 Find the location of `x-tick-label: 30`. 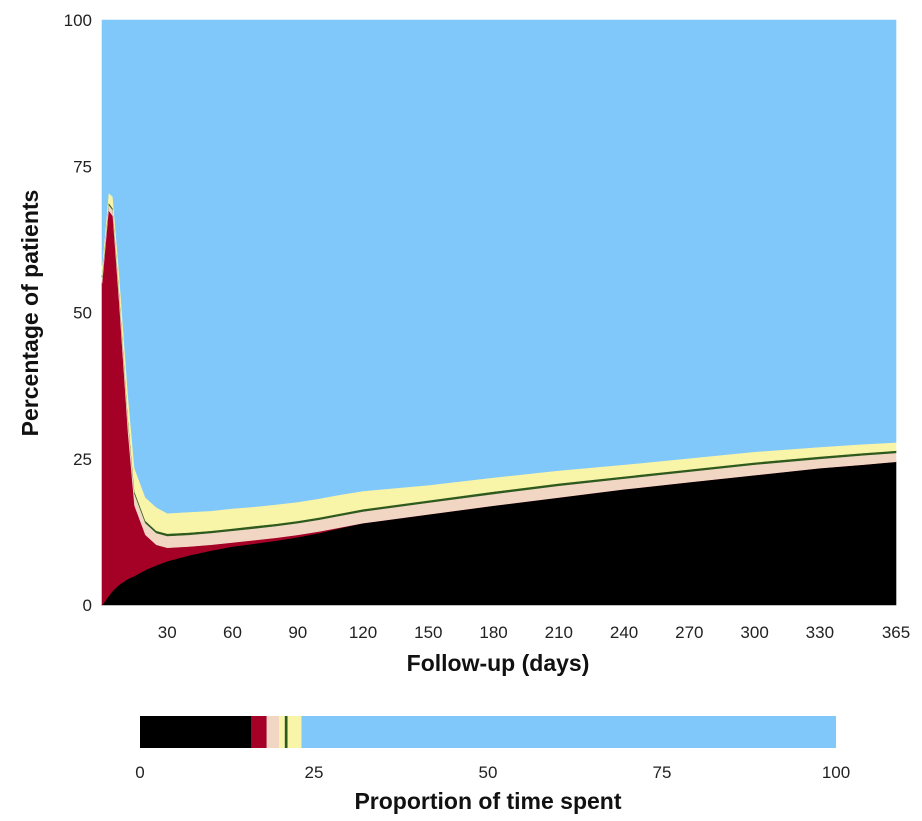

x-tick-label: 30 is located at coordinates (167, 632).